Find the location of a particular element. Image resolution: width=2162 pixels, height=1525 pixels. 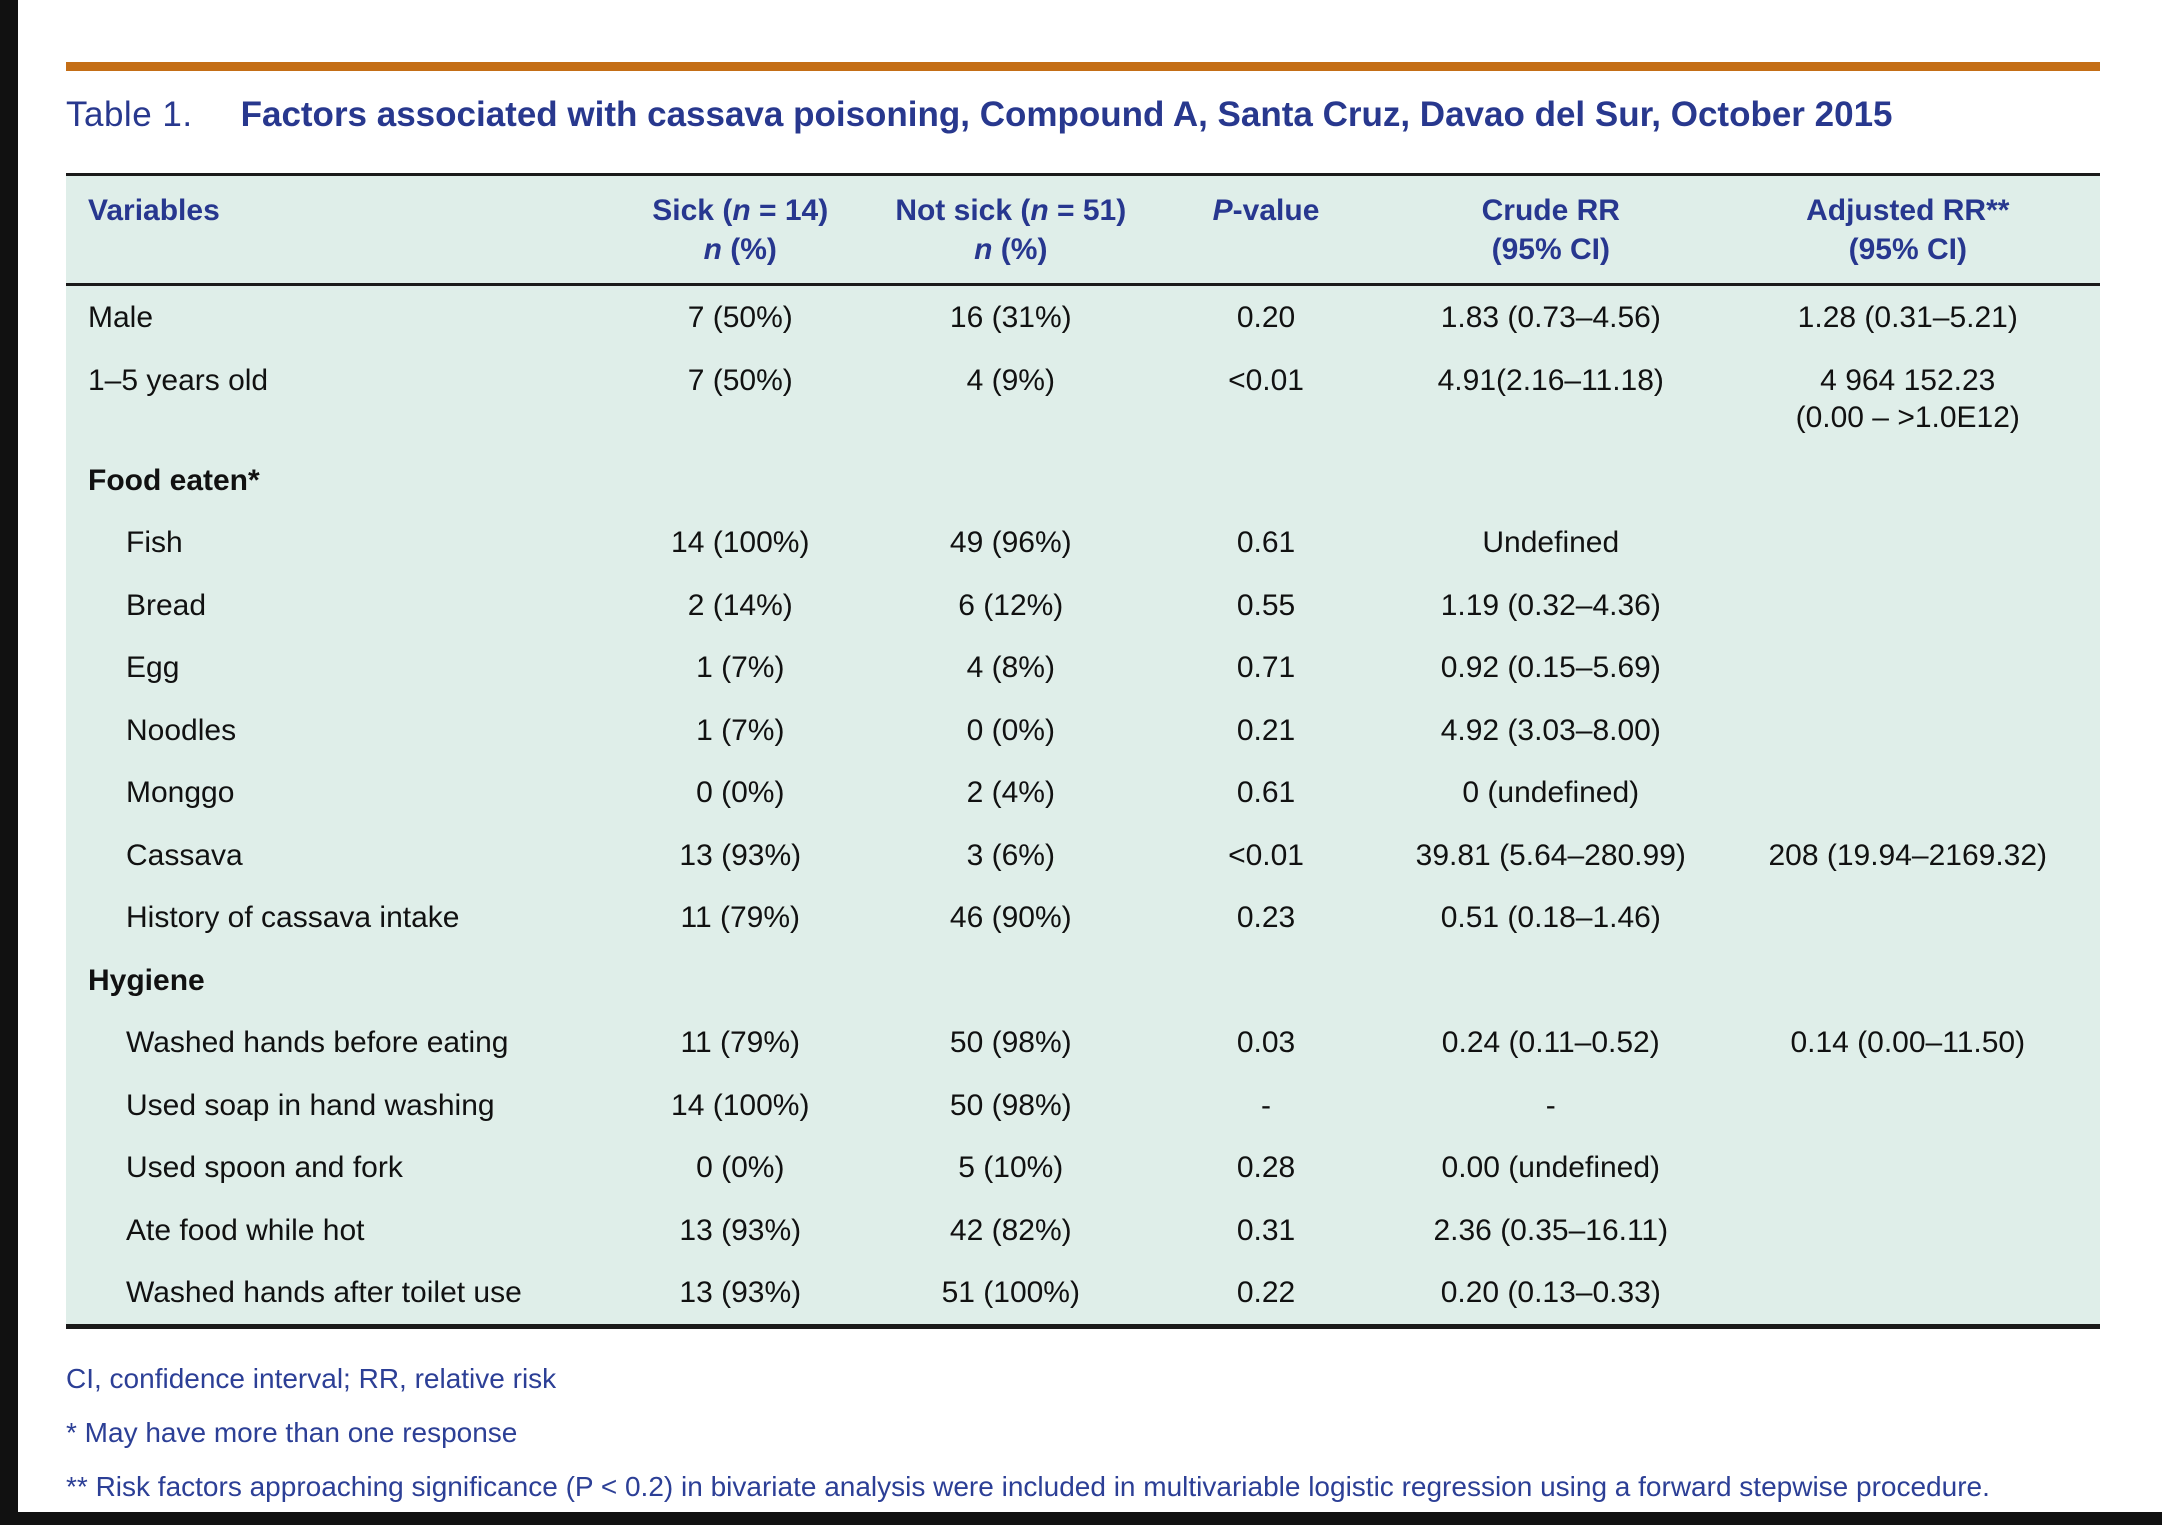

column-header: Not sick (n = 51) n (%) is located at coordinates (1011, 230).